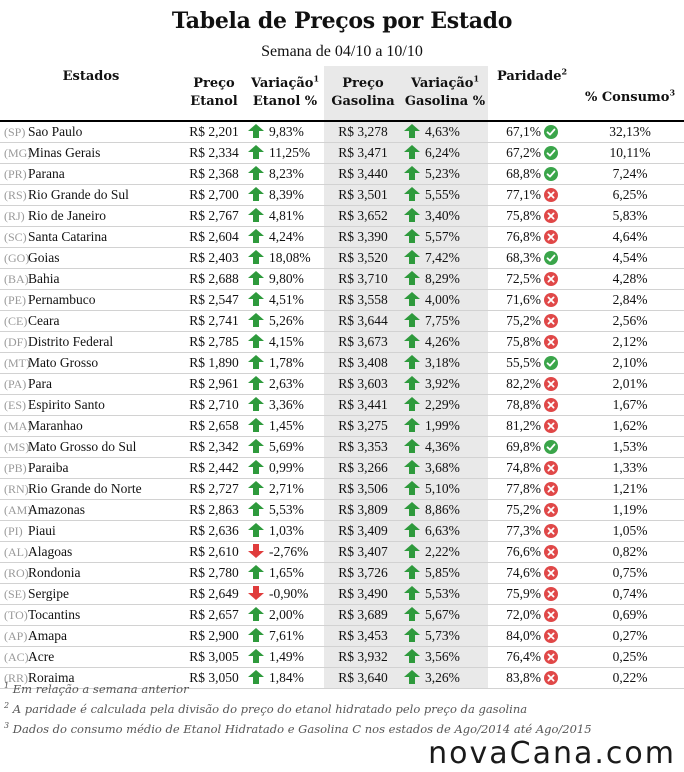 This screenshot has width=684, height=772. I want to click on variacao-gasolina-value: 5,67%, so click(442, 614).